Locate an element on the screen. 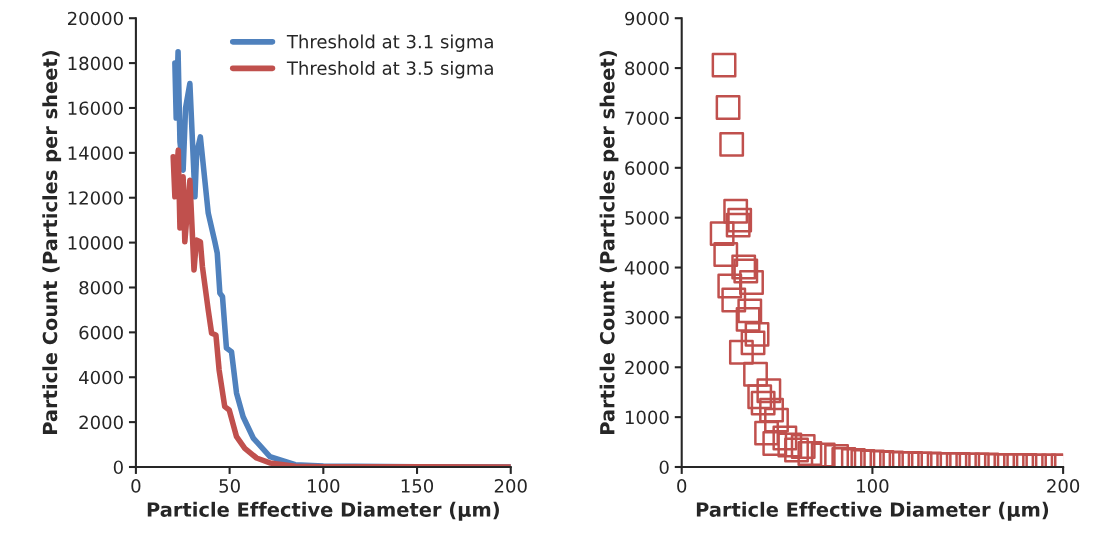 This screenshot has width=1096, height=552. y-tick-label: 7000 is located at coordinates (647, 118).